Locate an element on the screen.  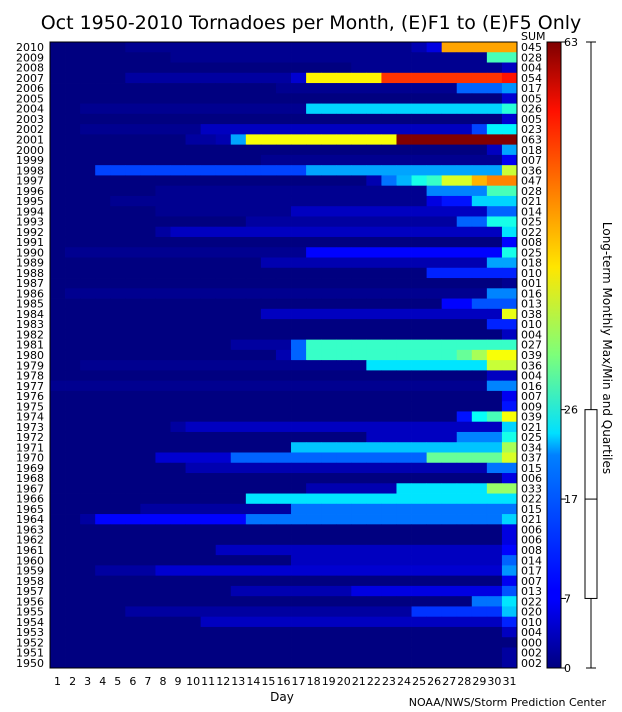
day-tick-label: 13 is located at coordinates (238, 681).